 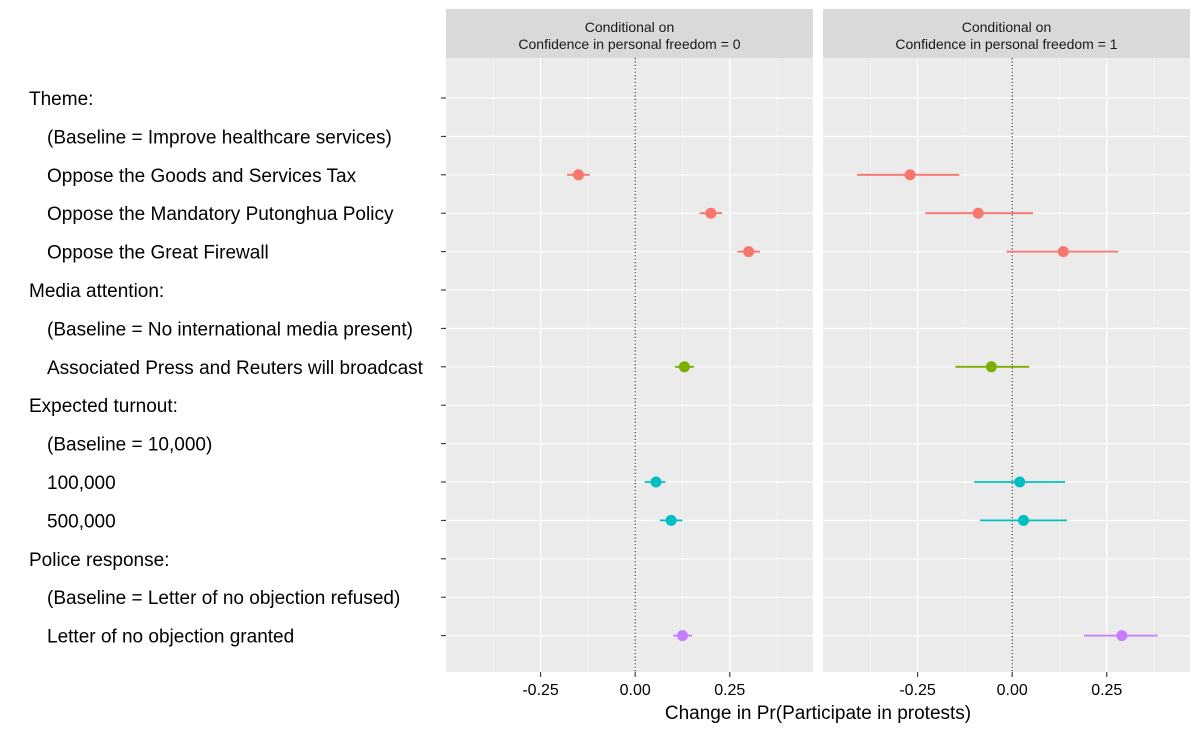 What do you see at coordinates (99, 560) in the screenshot?
I see `row-group-label: Police response:` at bounding box center [99, 560].